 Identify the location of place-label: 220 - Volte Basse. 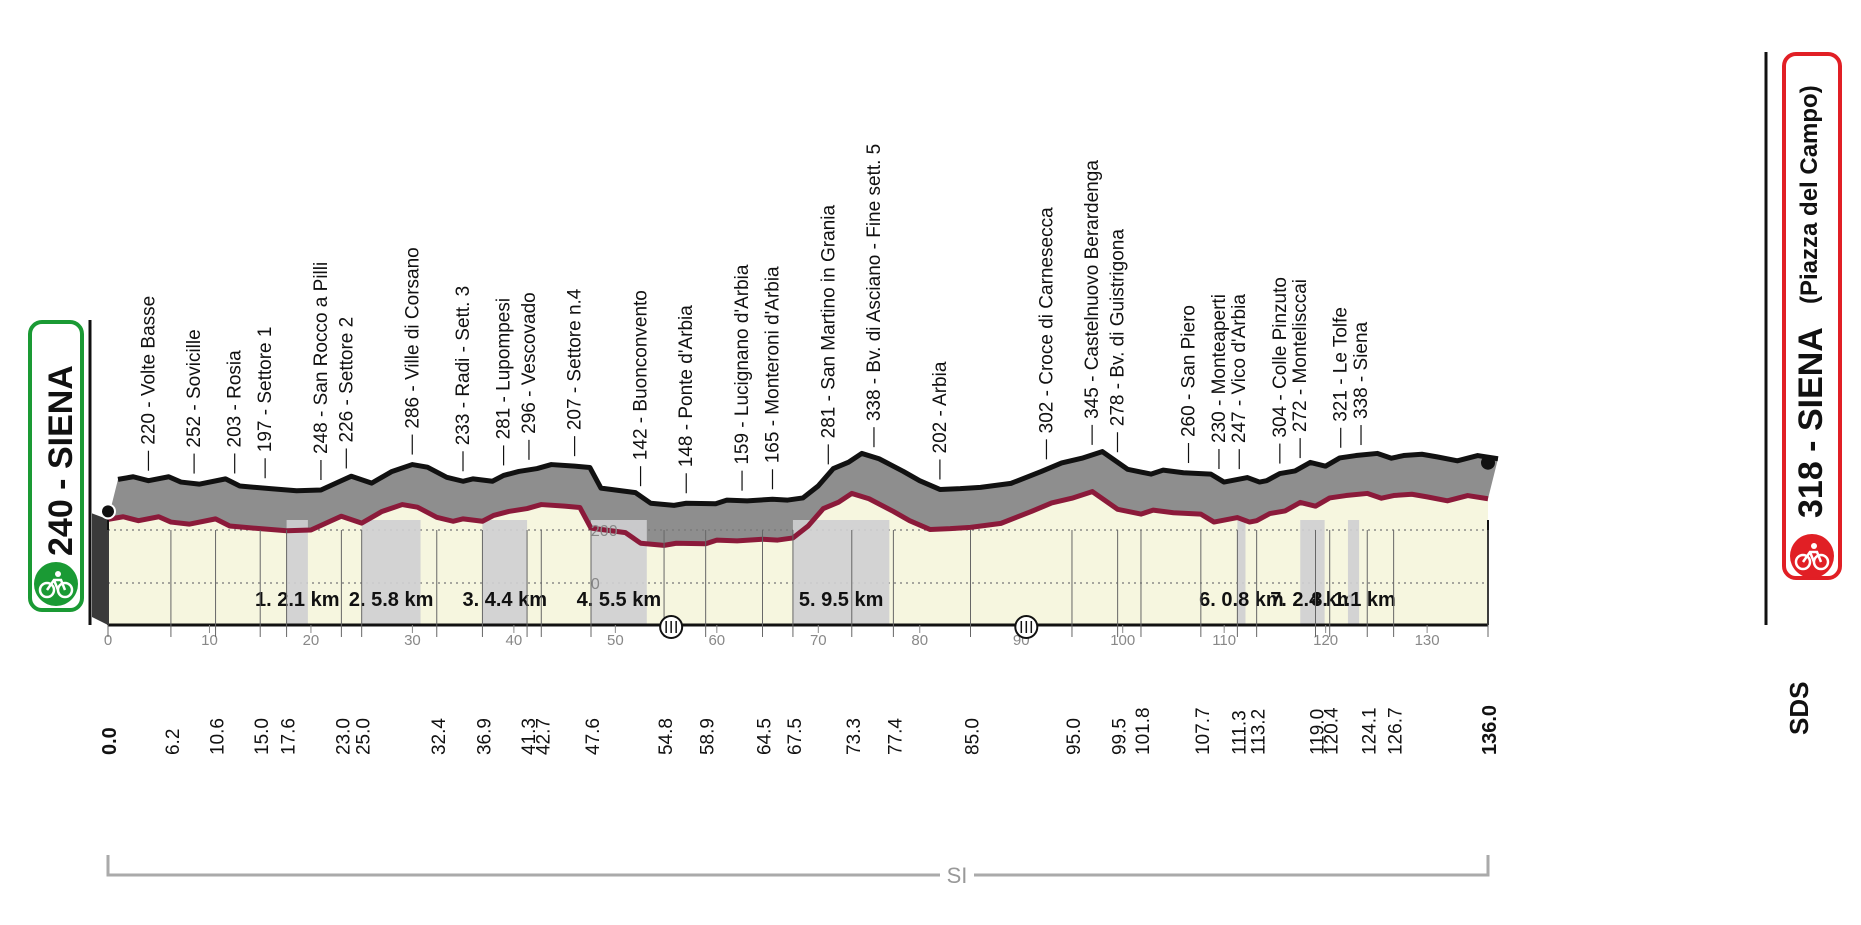
(148, 370).